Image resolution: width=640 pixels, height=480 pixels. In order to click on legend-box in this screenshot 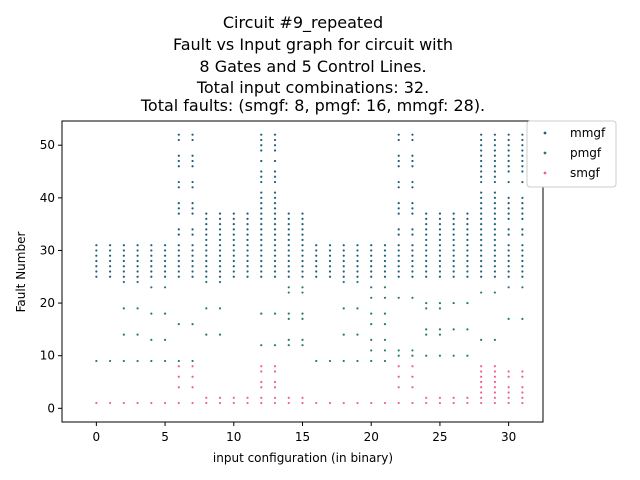, I will do `click(571, 154)`.